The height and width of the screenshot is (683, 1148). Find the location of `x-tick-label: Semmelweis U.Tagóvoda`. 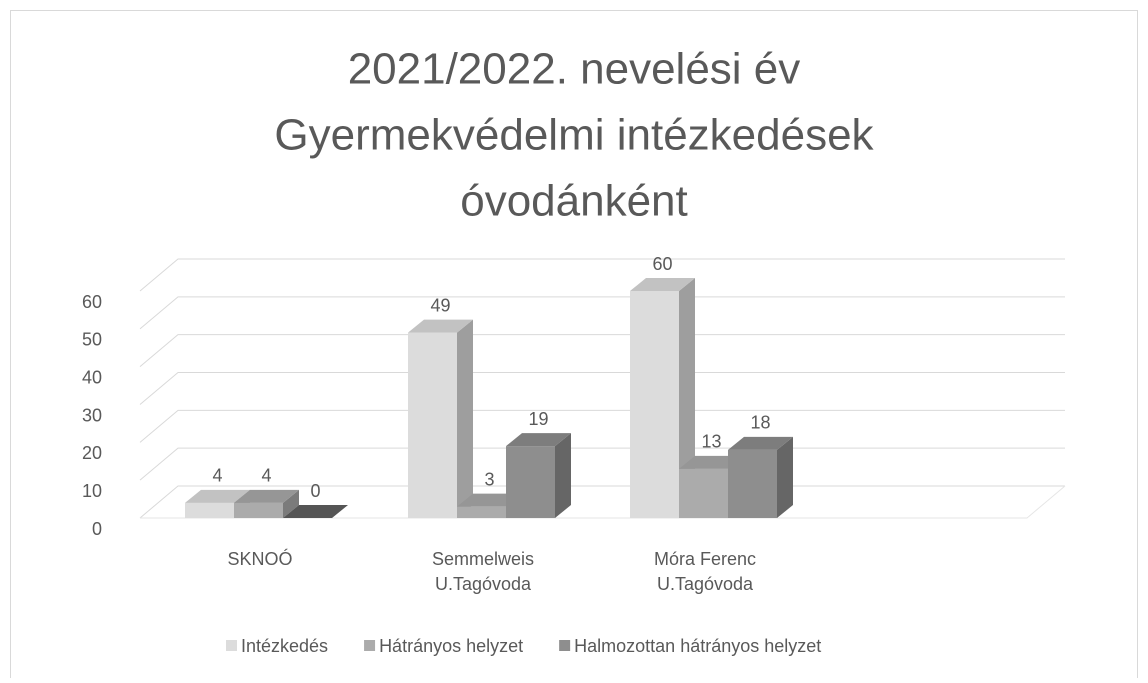

x-tick-label: Semmelweis U.Tagóvoda is located at coordinates (483, 571).